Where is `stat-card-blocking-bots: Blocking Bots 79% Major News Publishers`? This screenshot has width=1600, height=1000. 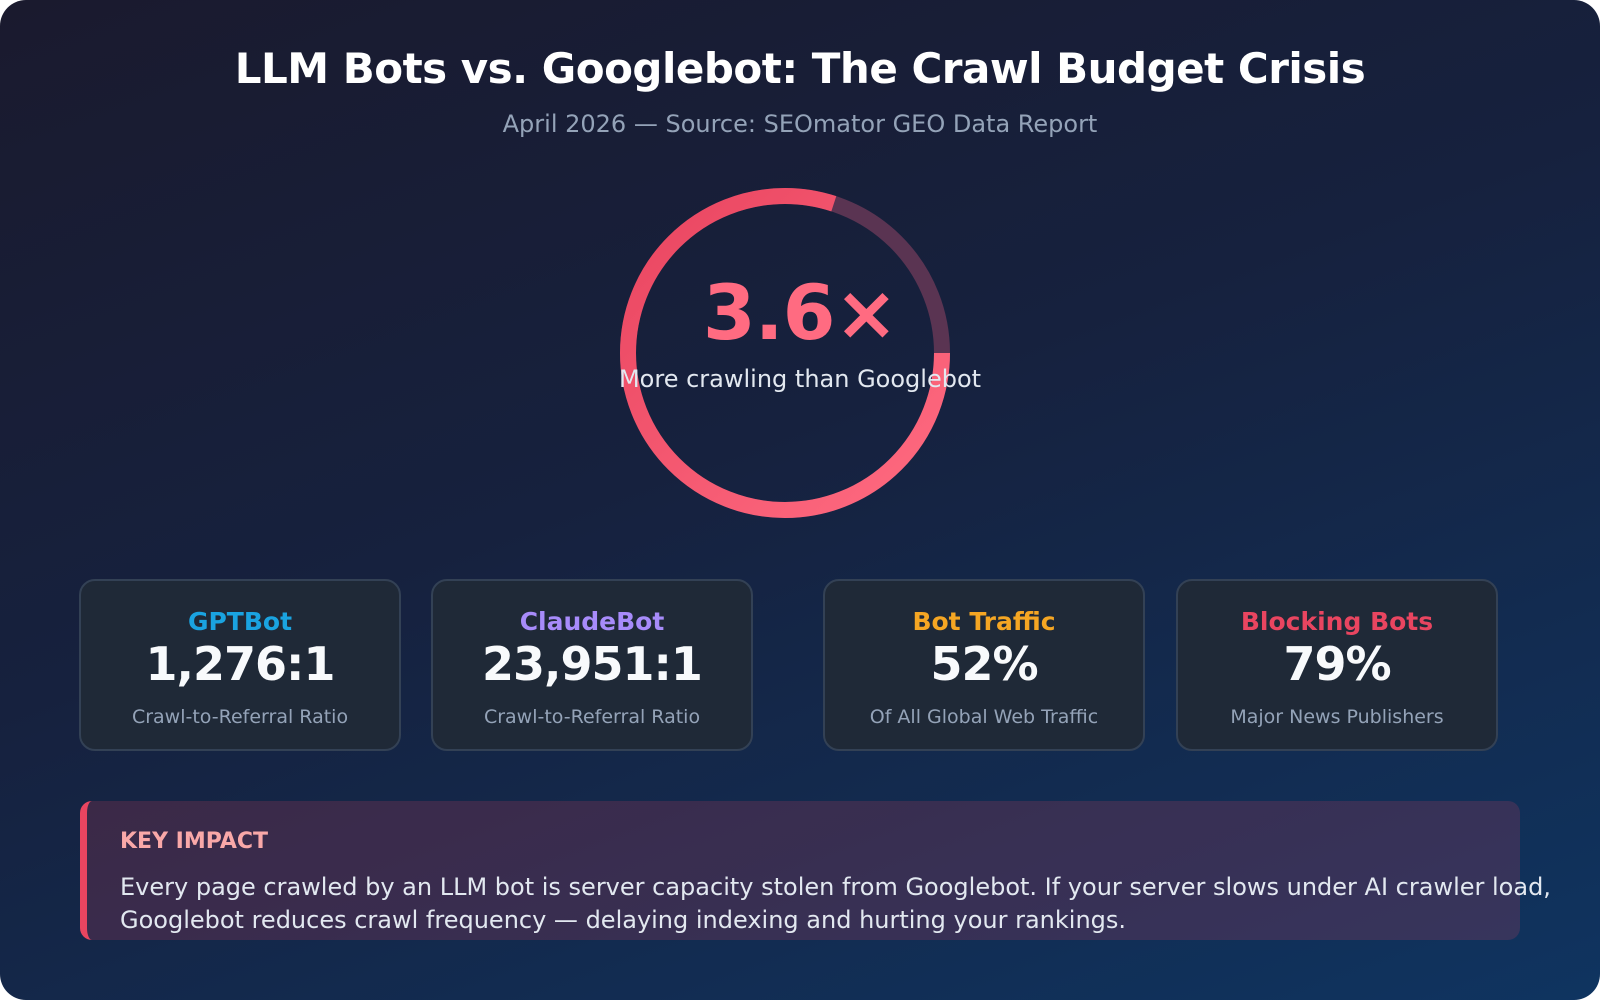 stat-card-blocking-bots: Blocking Bots 79% Major News Publishers is located at coordinates (1337, 665).